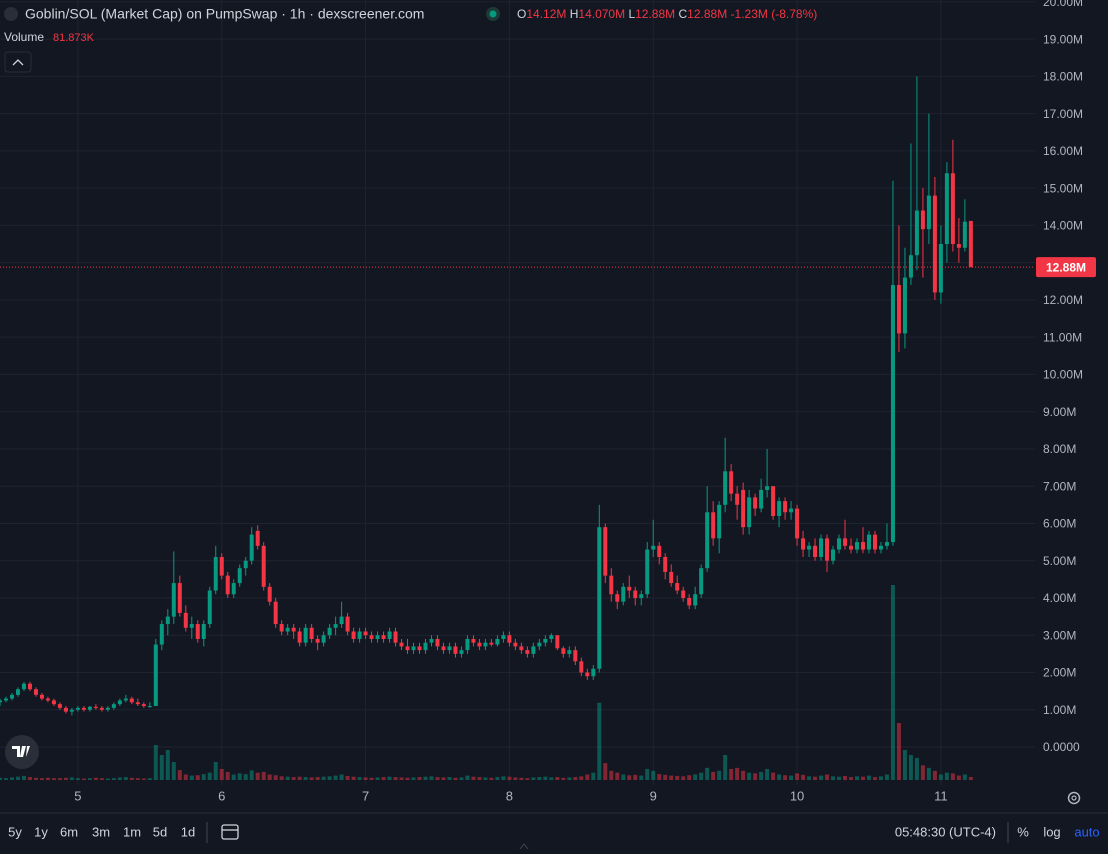  Describe the element at coordinates (1086, 831) in the screenshot. I see `auto-button: auto` at that location.